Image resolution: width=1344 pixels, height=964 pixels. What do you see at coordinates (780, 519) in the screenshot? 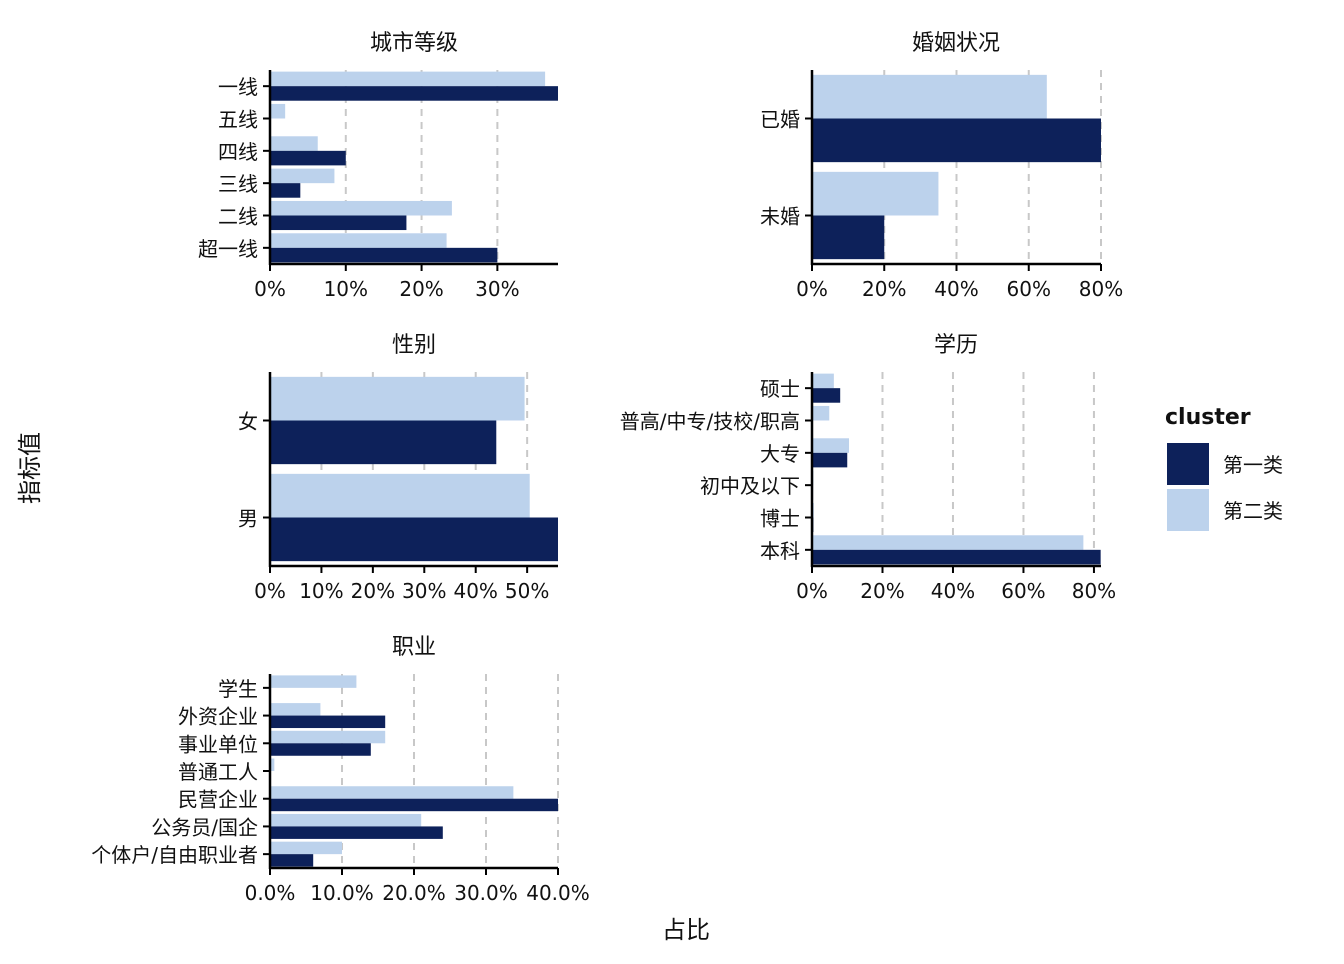
I see `y-tick-label: 博士` at bounding box center [780, 519].